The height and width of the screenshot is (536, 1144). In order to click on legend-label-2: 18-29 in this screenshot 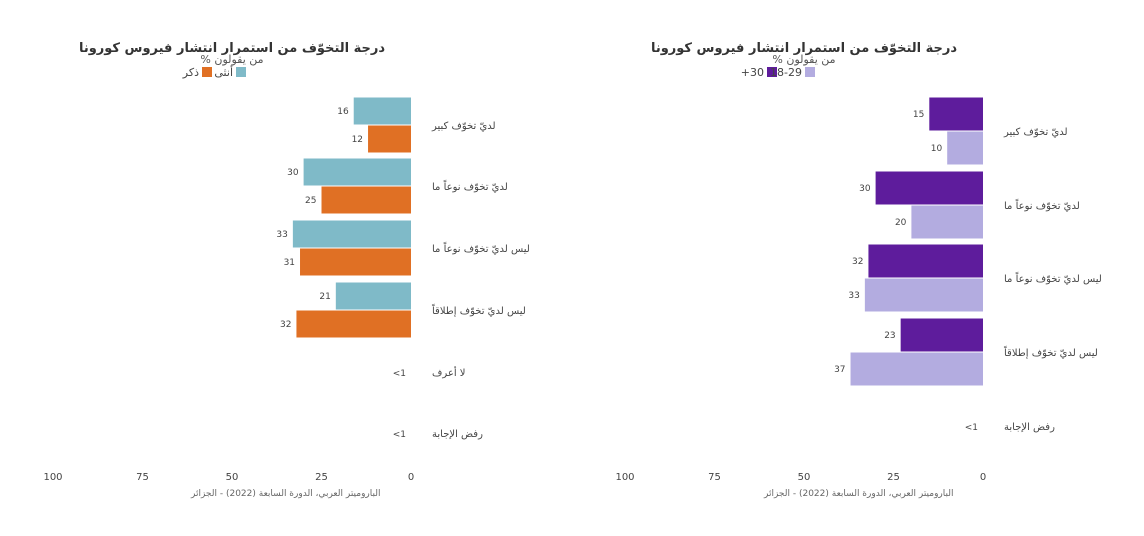, I will do `click(786, 72)`.